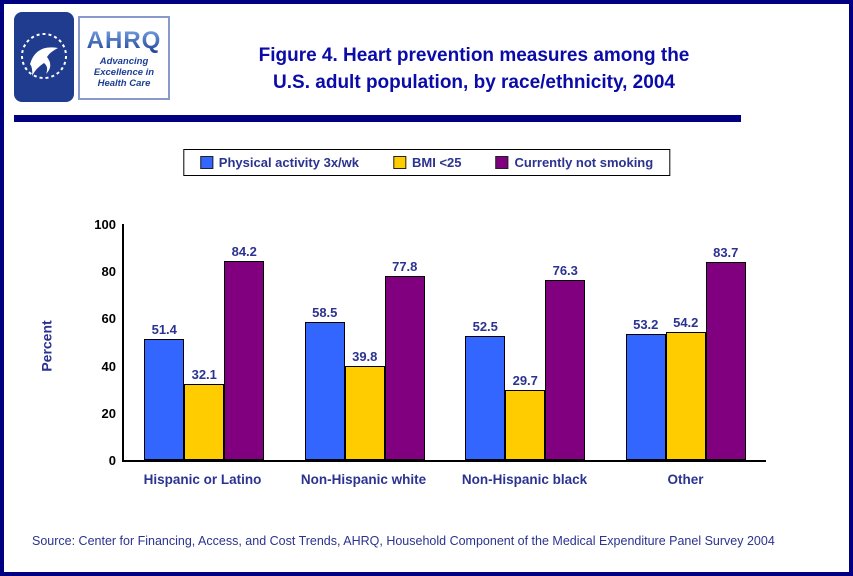  Describe the element at coordinates (164, 329) in the screenshot. I see `bar-value-label: 51.4` at that location.